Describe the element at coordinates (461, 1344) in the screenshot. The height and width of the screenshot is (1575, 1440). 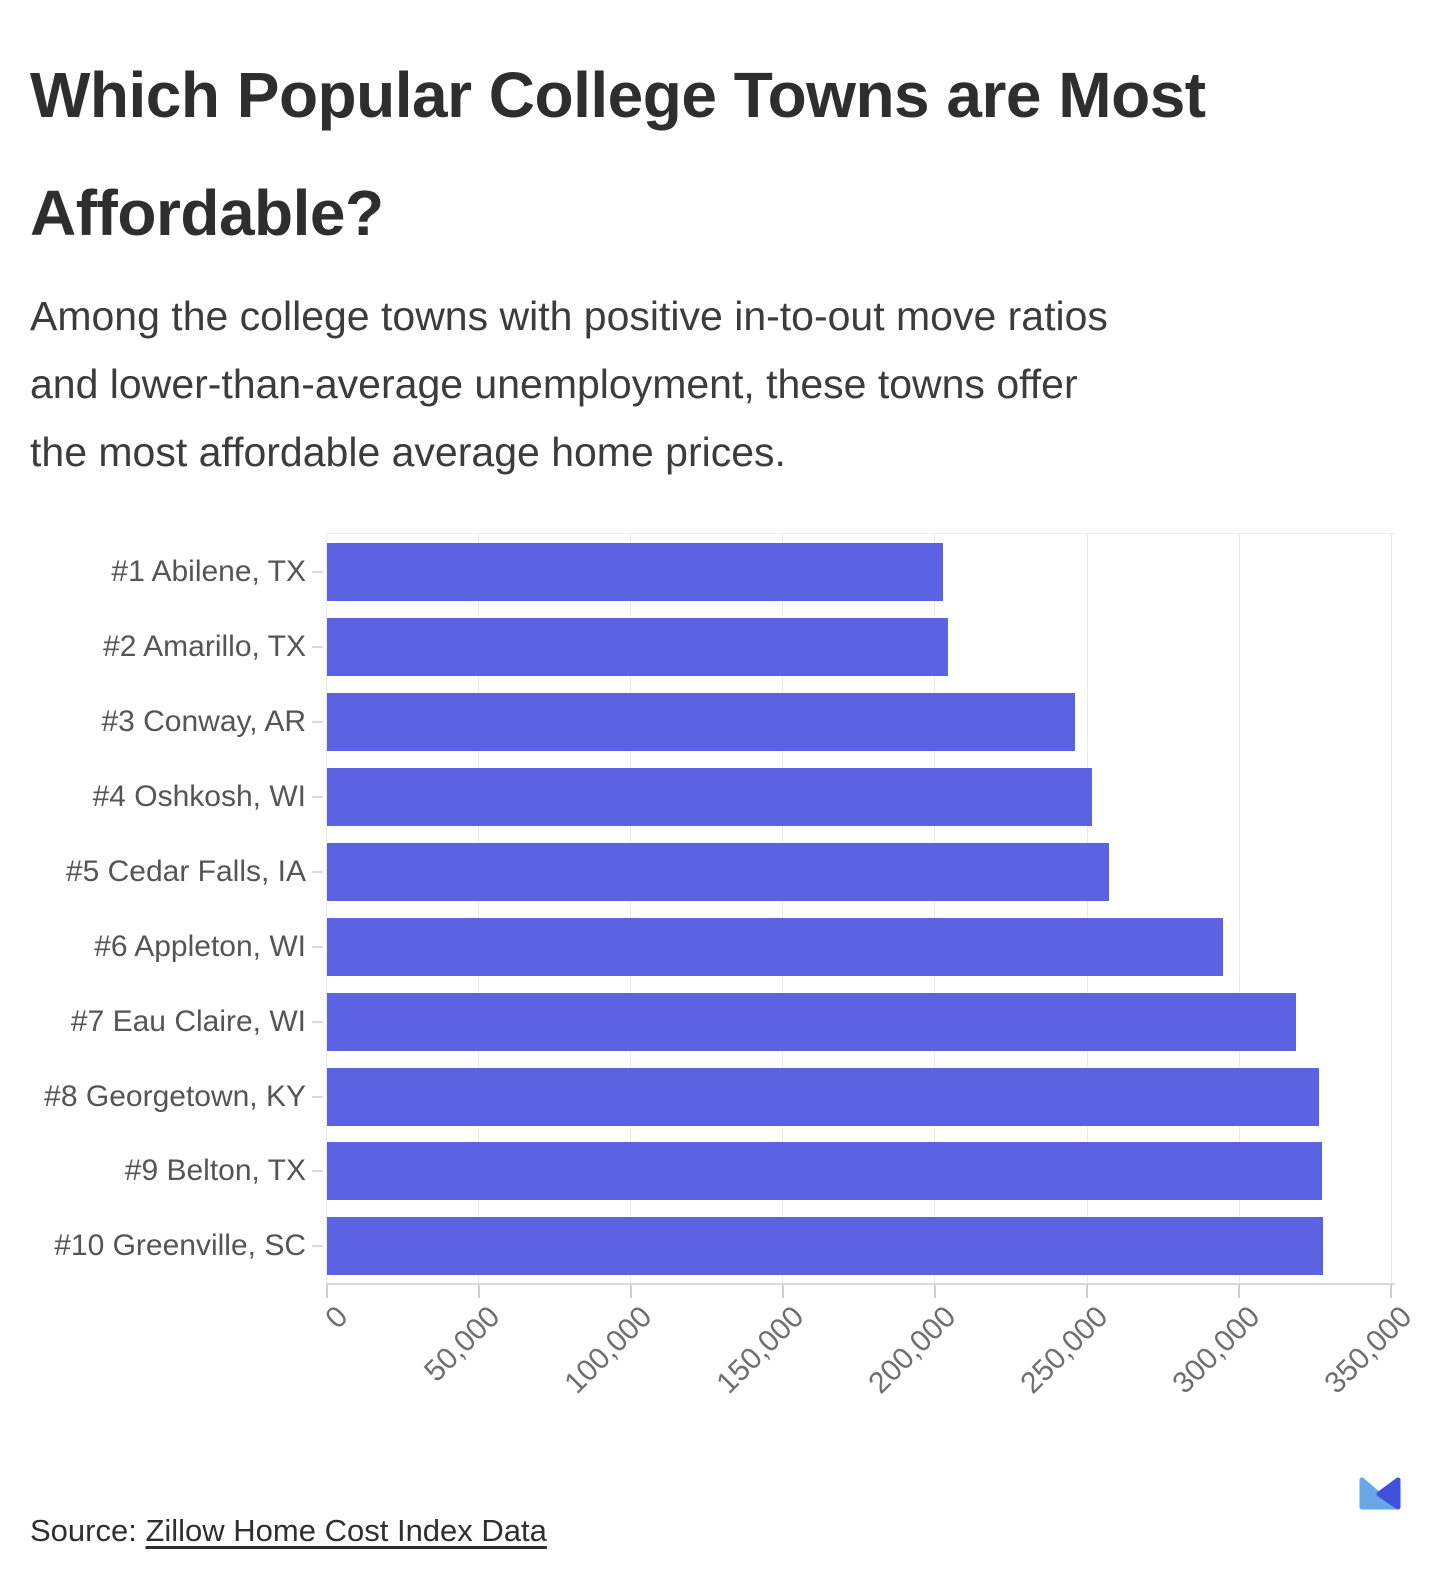
I see `x-tick-label: 50,000` at that location.